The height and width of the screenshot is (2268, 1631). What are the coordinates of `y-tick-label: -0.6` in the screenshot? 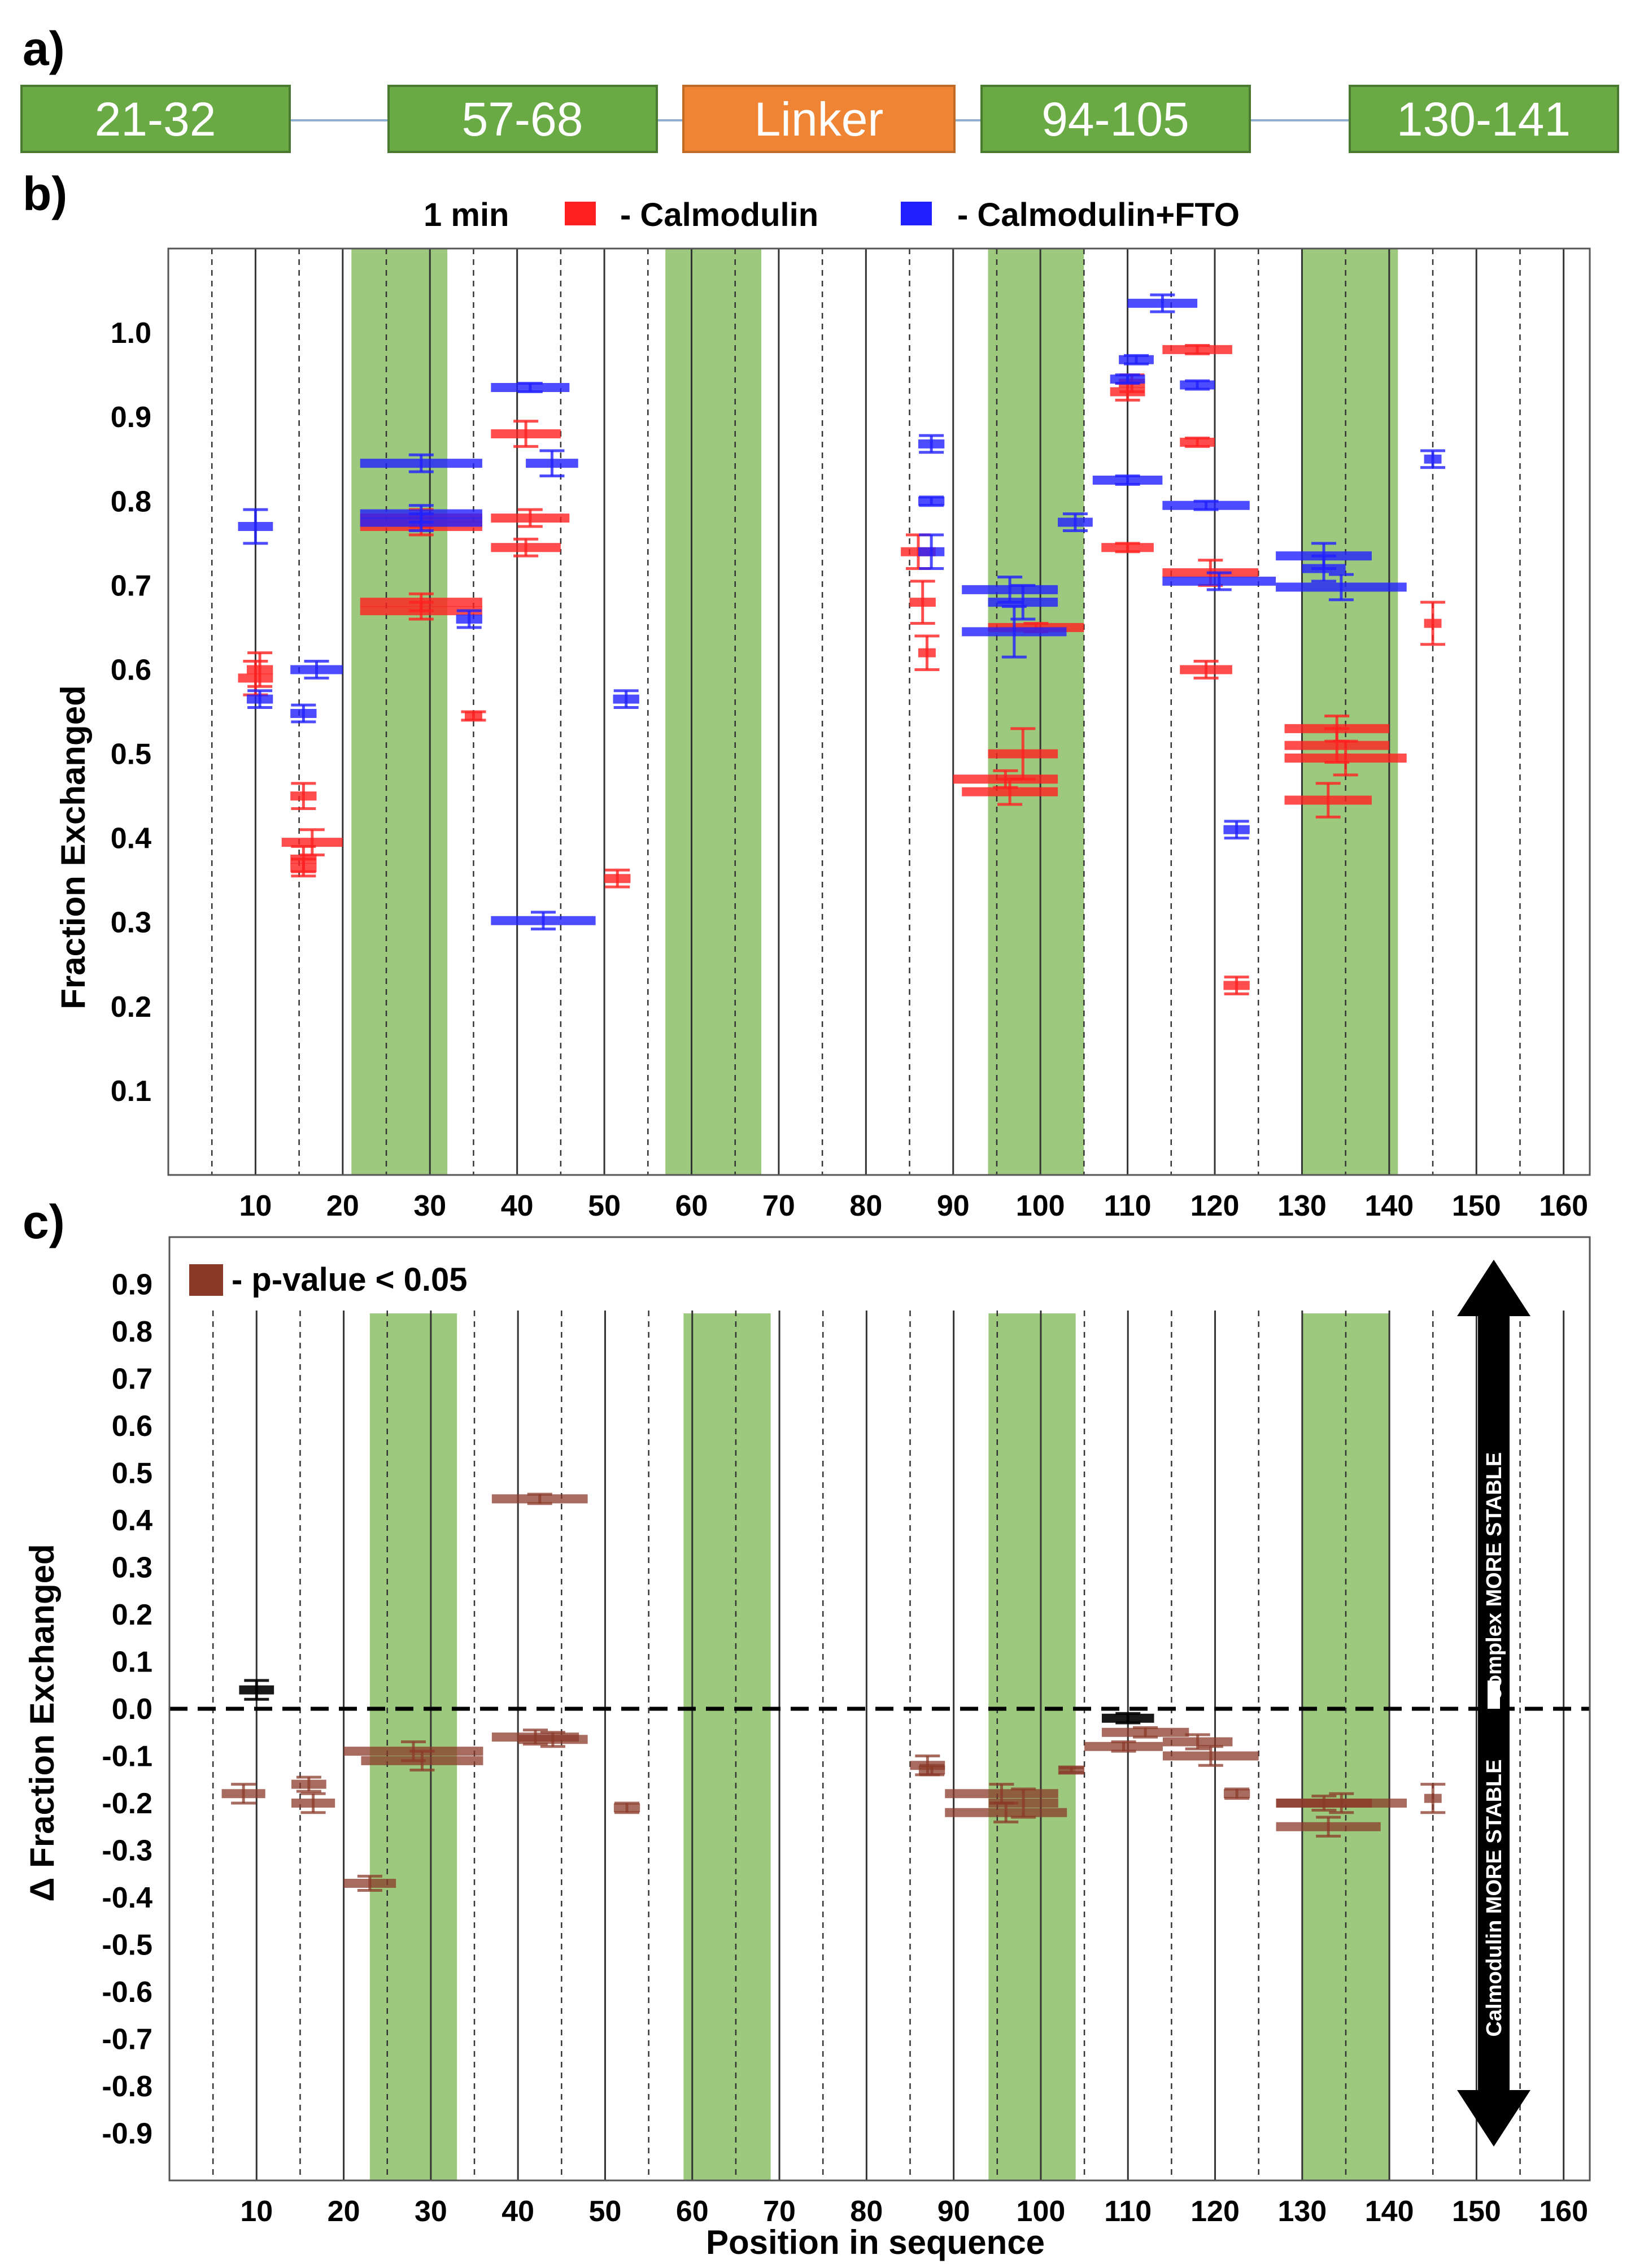 It's located at (127, 1992).